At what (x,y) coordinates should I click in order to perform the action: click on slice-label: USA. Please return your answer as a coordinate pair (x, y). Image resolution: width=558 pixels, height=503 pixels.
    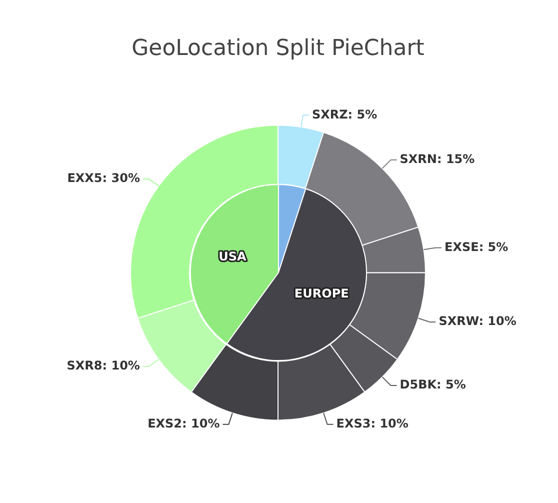
    Looking at the image, I should click on (232, 257).